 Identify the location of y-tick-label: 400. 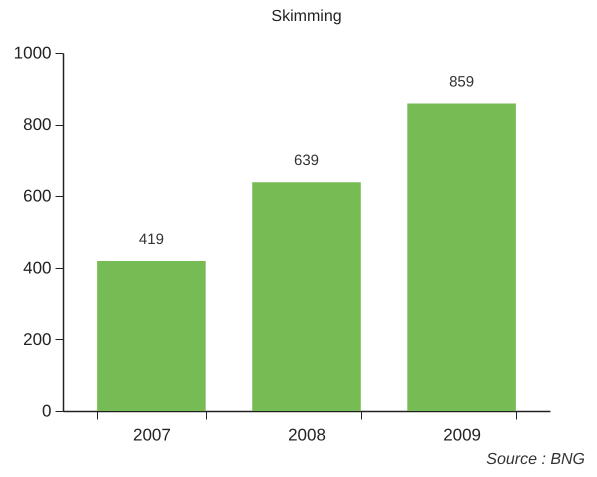
(37, 268).